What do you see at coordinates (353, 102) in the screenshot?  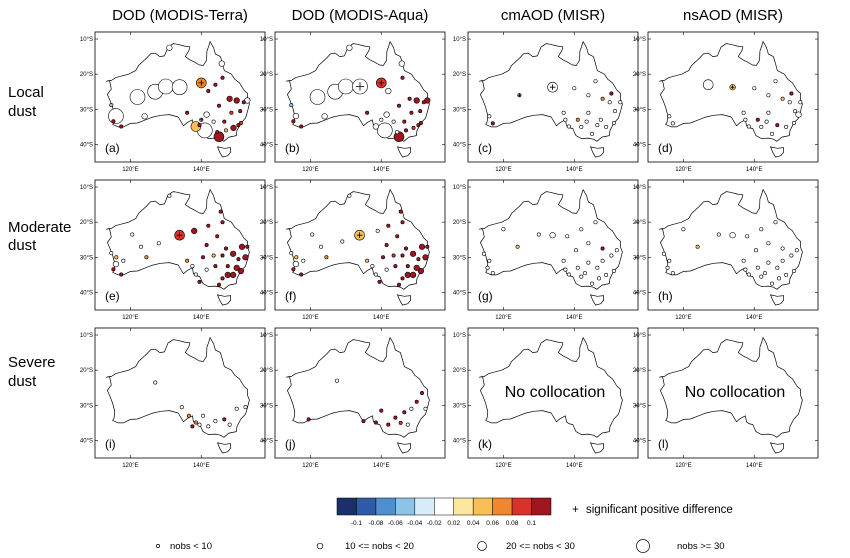 I see `map-panel: 10°S 20°S 30°S 40°S 120°E 140°E (b)` at bounding box center [353, 102].